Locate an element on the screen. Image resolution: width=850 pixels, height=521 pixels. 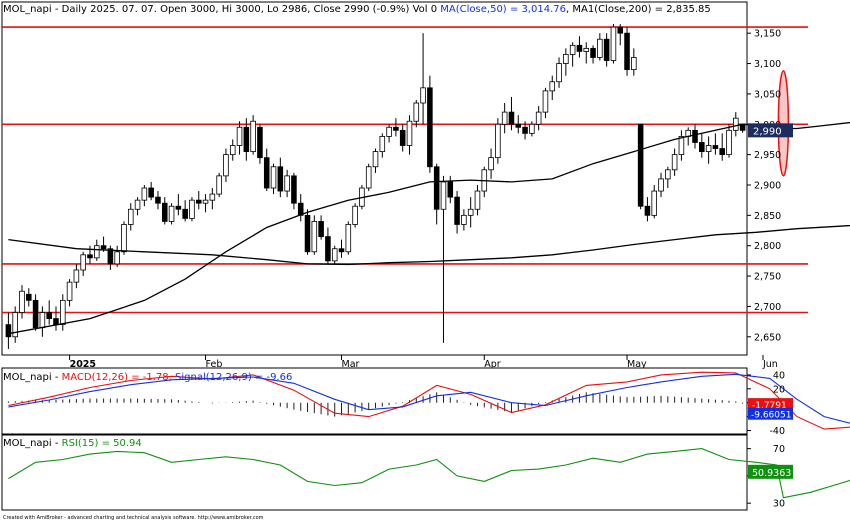
price-y-tick-label: 2,750 is located at coordinates (767, 277).